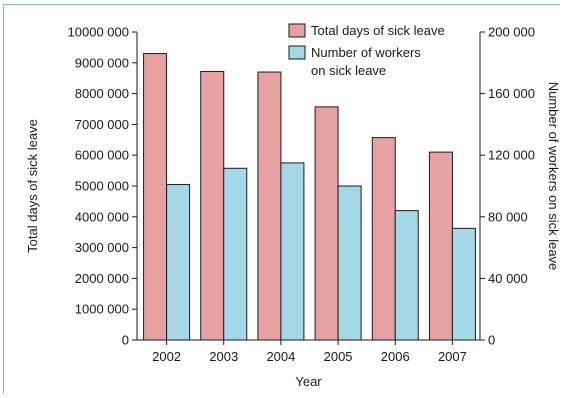 This screenshot has width=563, height=398. Describe the element at coordinates (125, 340) in the screenshot. I see `left-tick-label: 0` at that location.